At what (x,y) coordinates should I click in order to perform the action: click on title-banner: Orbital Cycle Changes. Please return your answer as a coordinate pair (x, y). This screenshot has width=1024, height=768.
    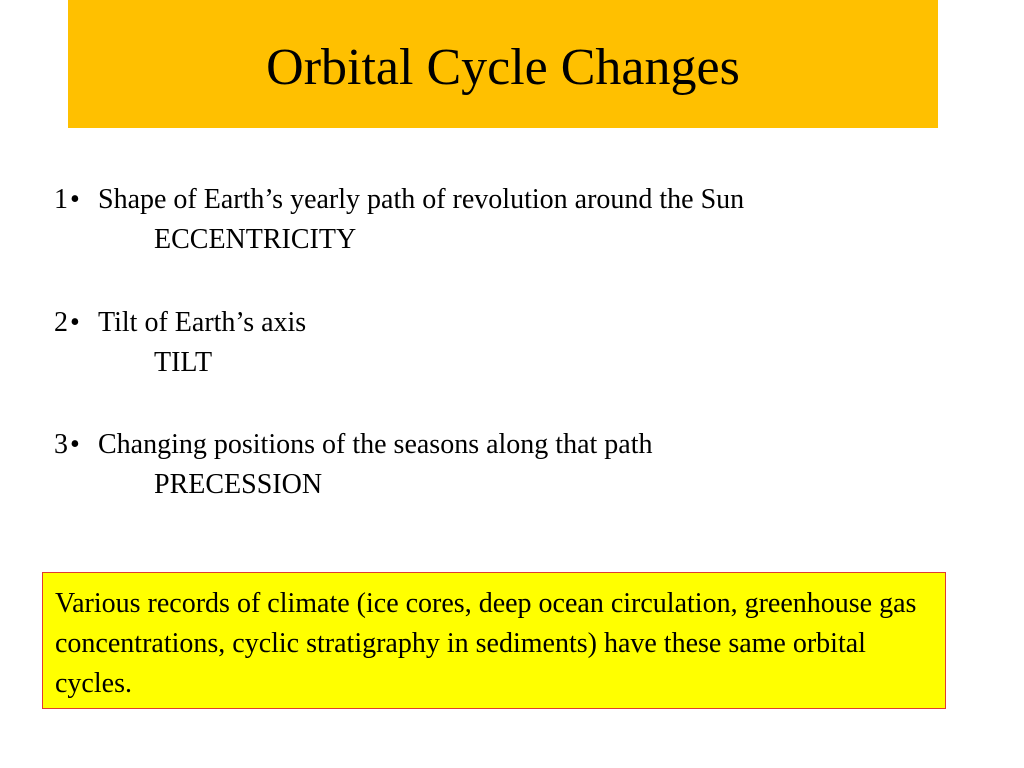
    Looking at the image, I should click on (503, 64).